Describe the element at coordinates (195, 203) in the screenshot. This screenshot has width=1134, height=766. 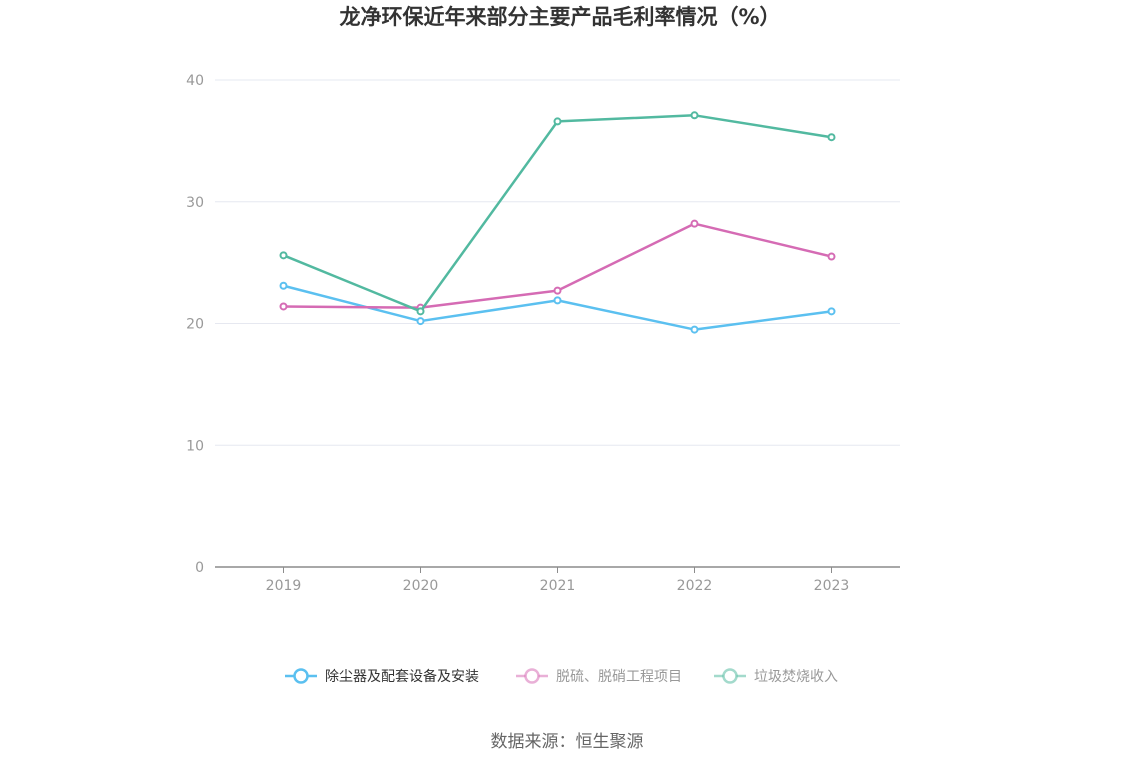
I see `y-tick-label: 30` at that location.